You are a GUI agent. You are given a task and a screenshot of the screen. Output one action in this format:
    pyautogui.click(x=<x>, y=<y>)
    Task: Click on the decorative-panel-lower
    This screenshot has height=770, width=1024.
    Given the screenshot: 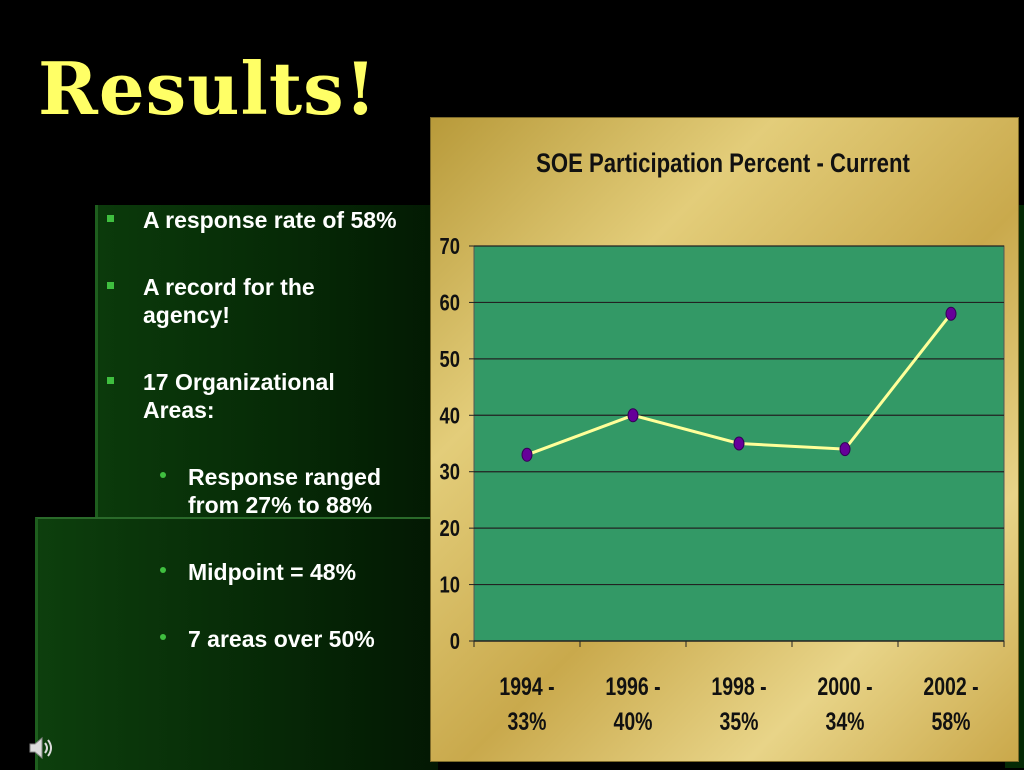 What is the action you would take?
    pyautogui.click(x=236, y=643)
    